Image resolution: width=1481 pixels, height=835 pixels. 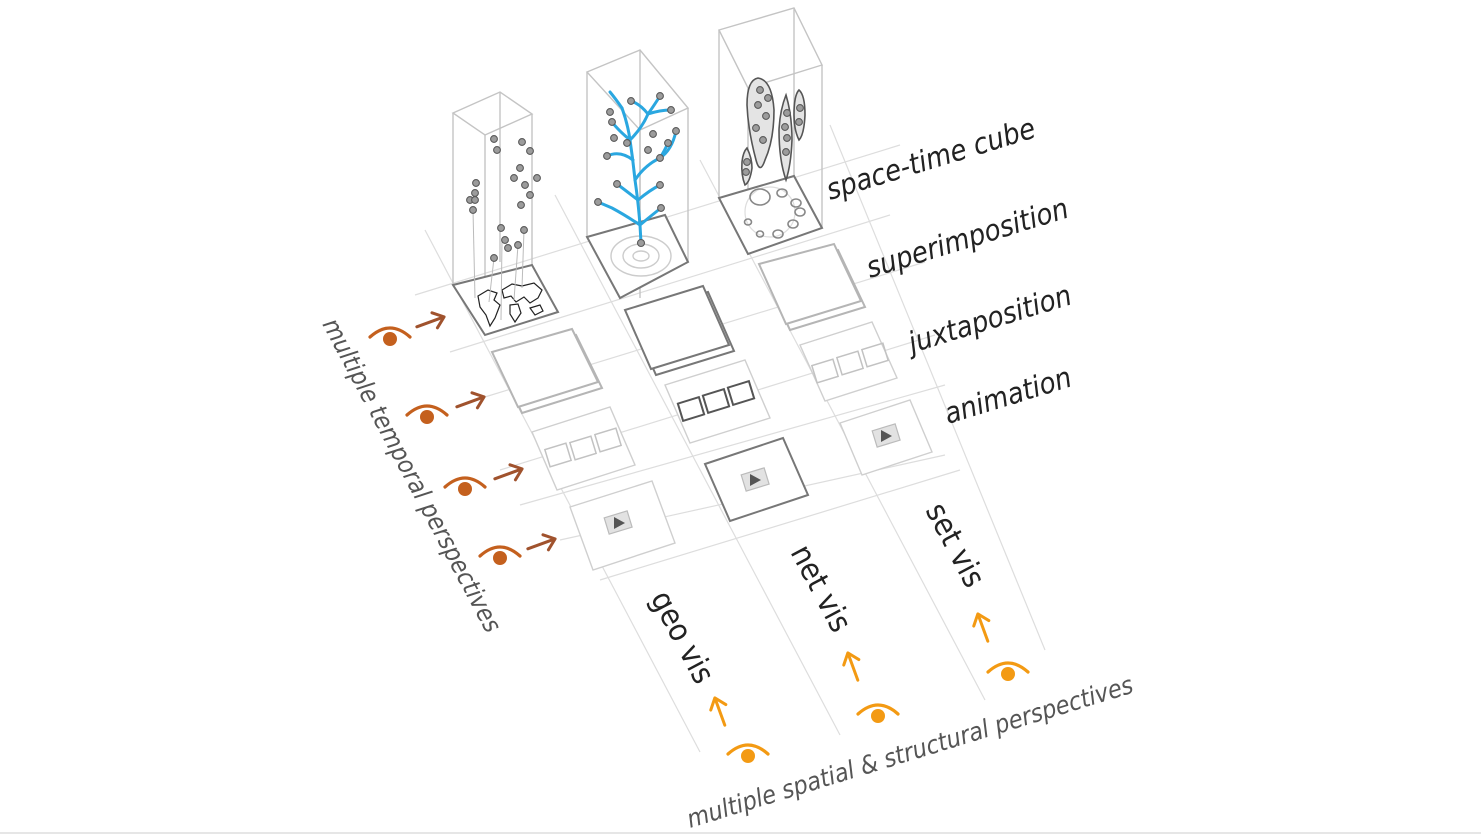 I want to click on cube-net, so click(x=637, y=174).